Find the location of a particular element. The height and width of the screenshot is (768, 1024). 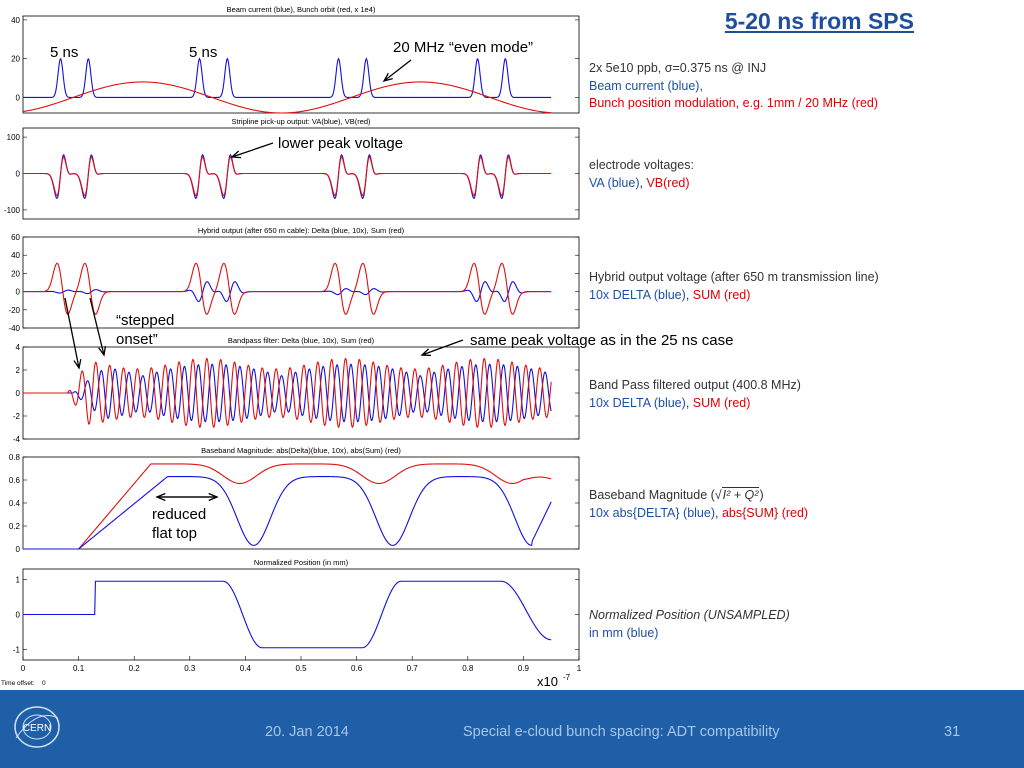

x-tick-label: 0 is located at coordinates (23, 668).